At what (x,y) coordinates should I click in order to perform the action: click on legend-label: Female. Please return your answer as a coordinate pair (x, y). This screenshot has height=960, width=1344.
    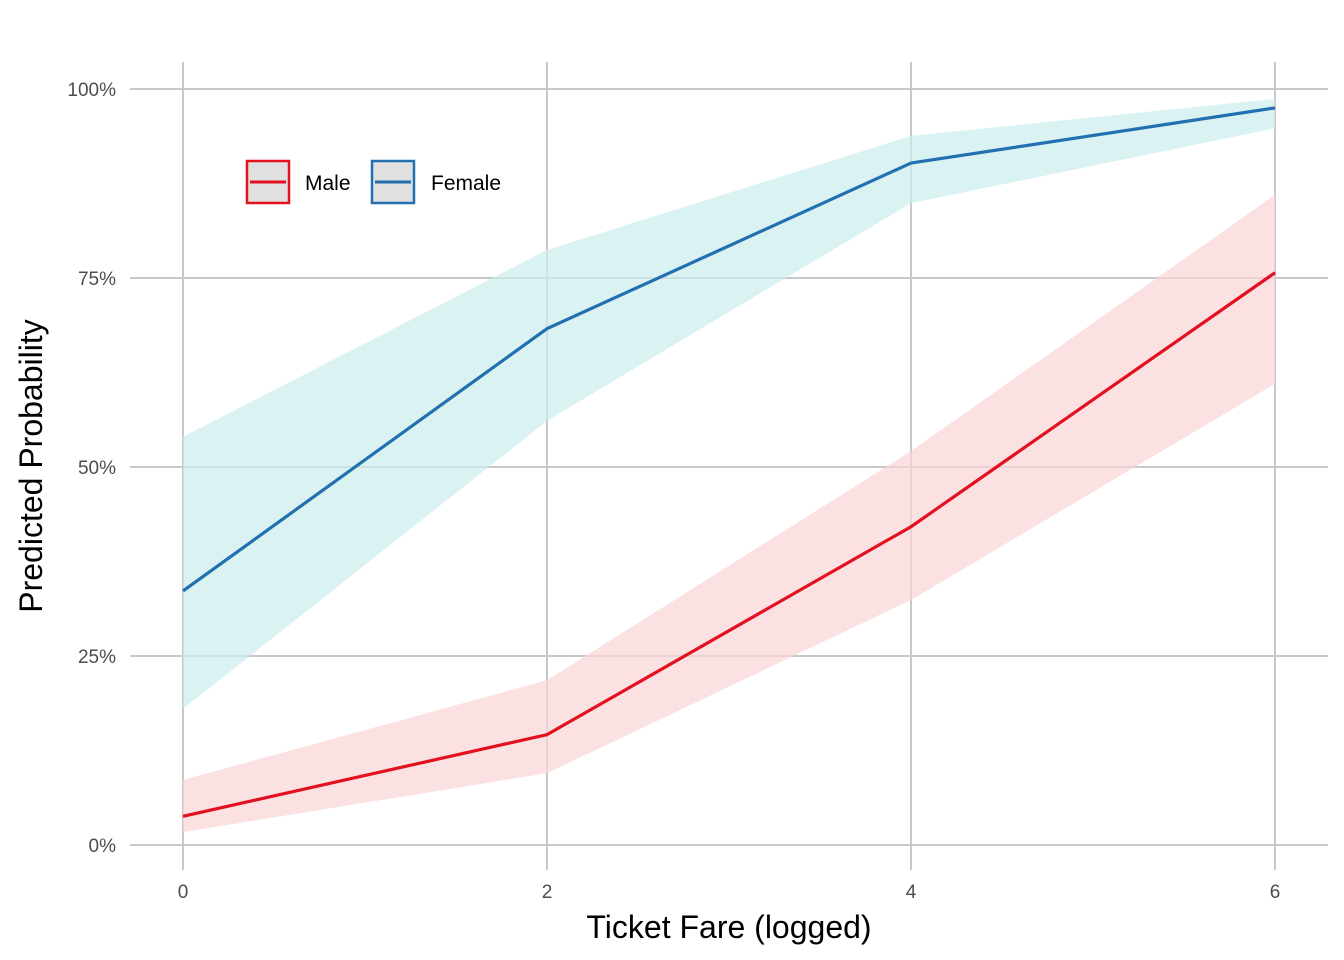
    Looking at the image, I should click on (466, 183).